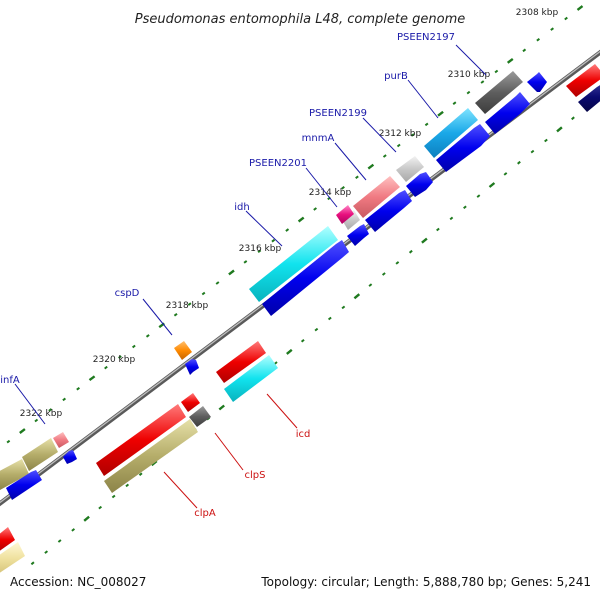  Describe the element at coordinates (303, 434) in the screenshot. I see `label-icd: icd` at that location.